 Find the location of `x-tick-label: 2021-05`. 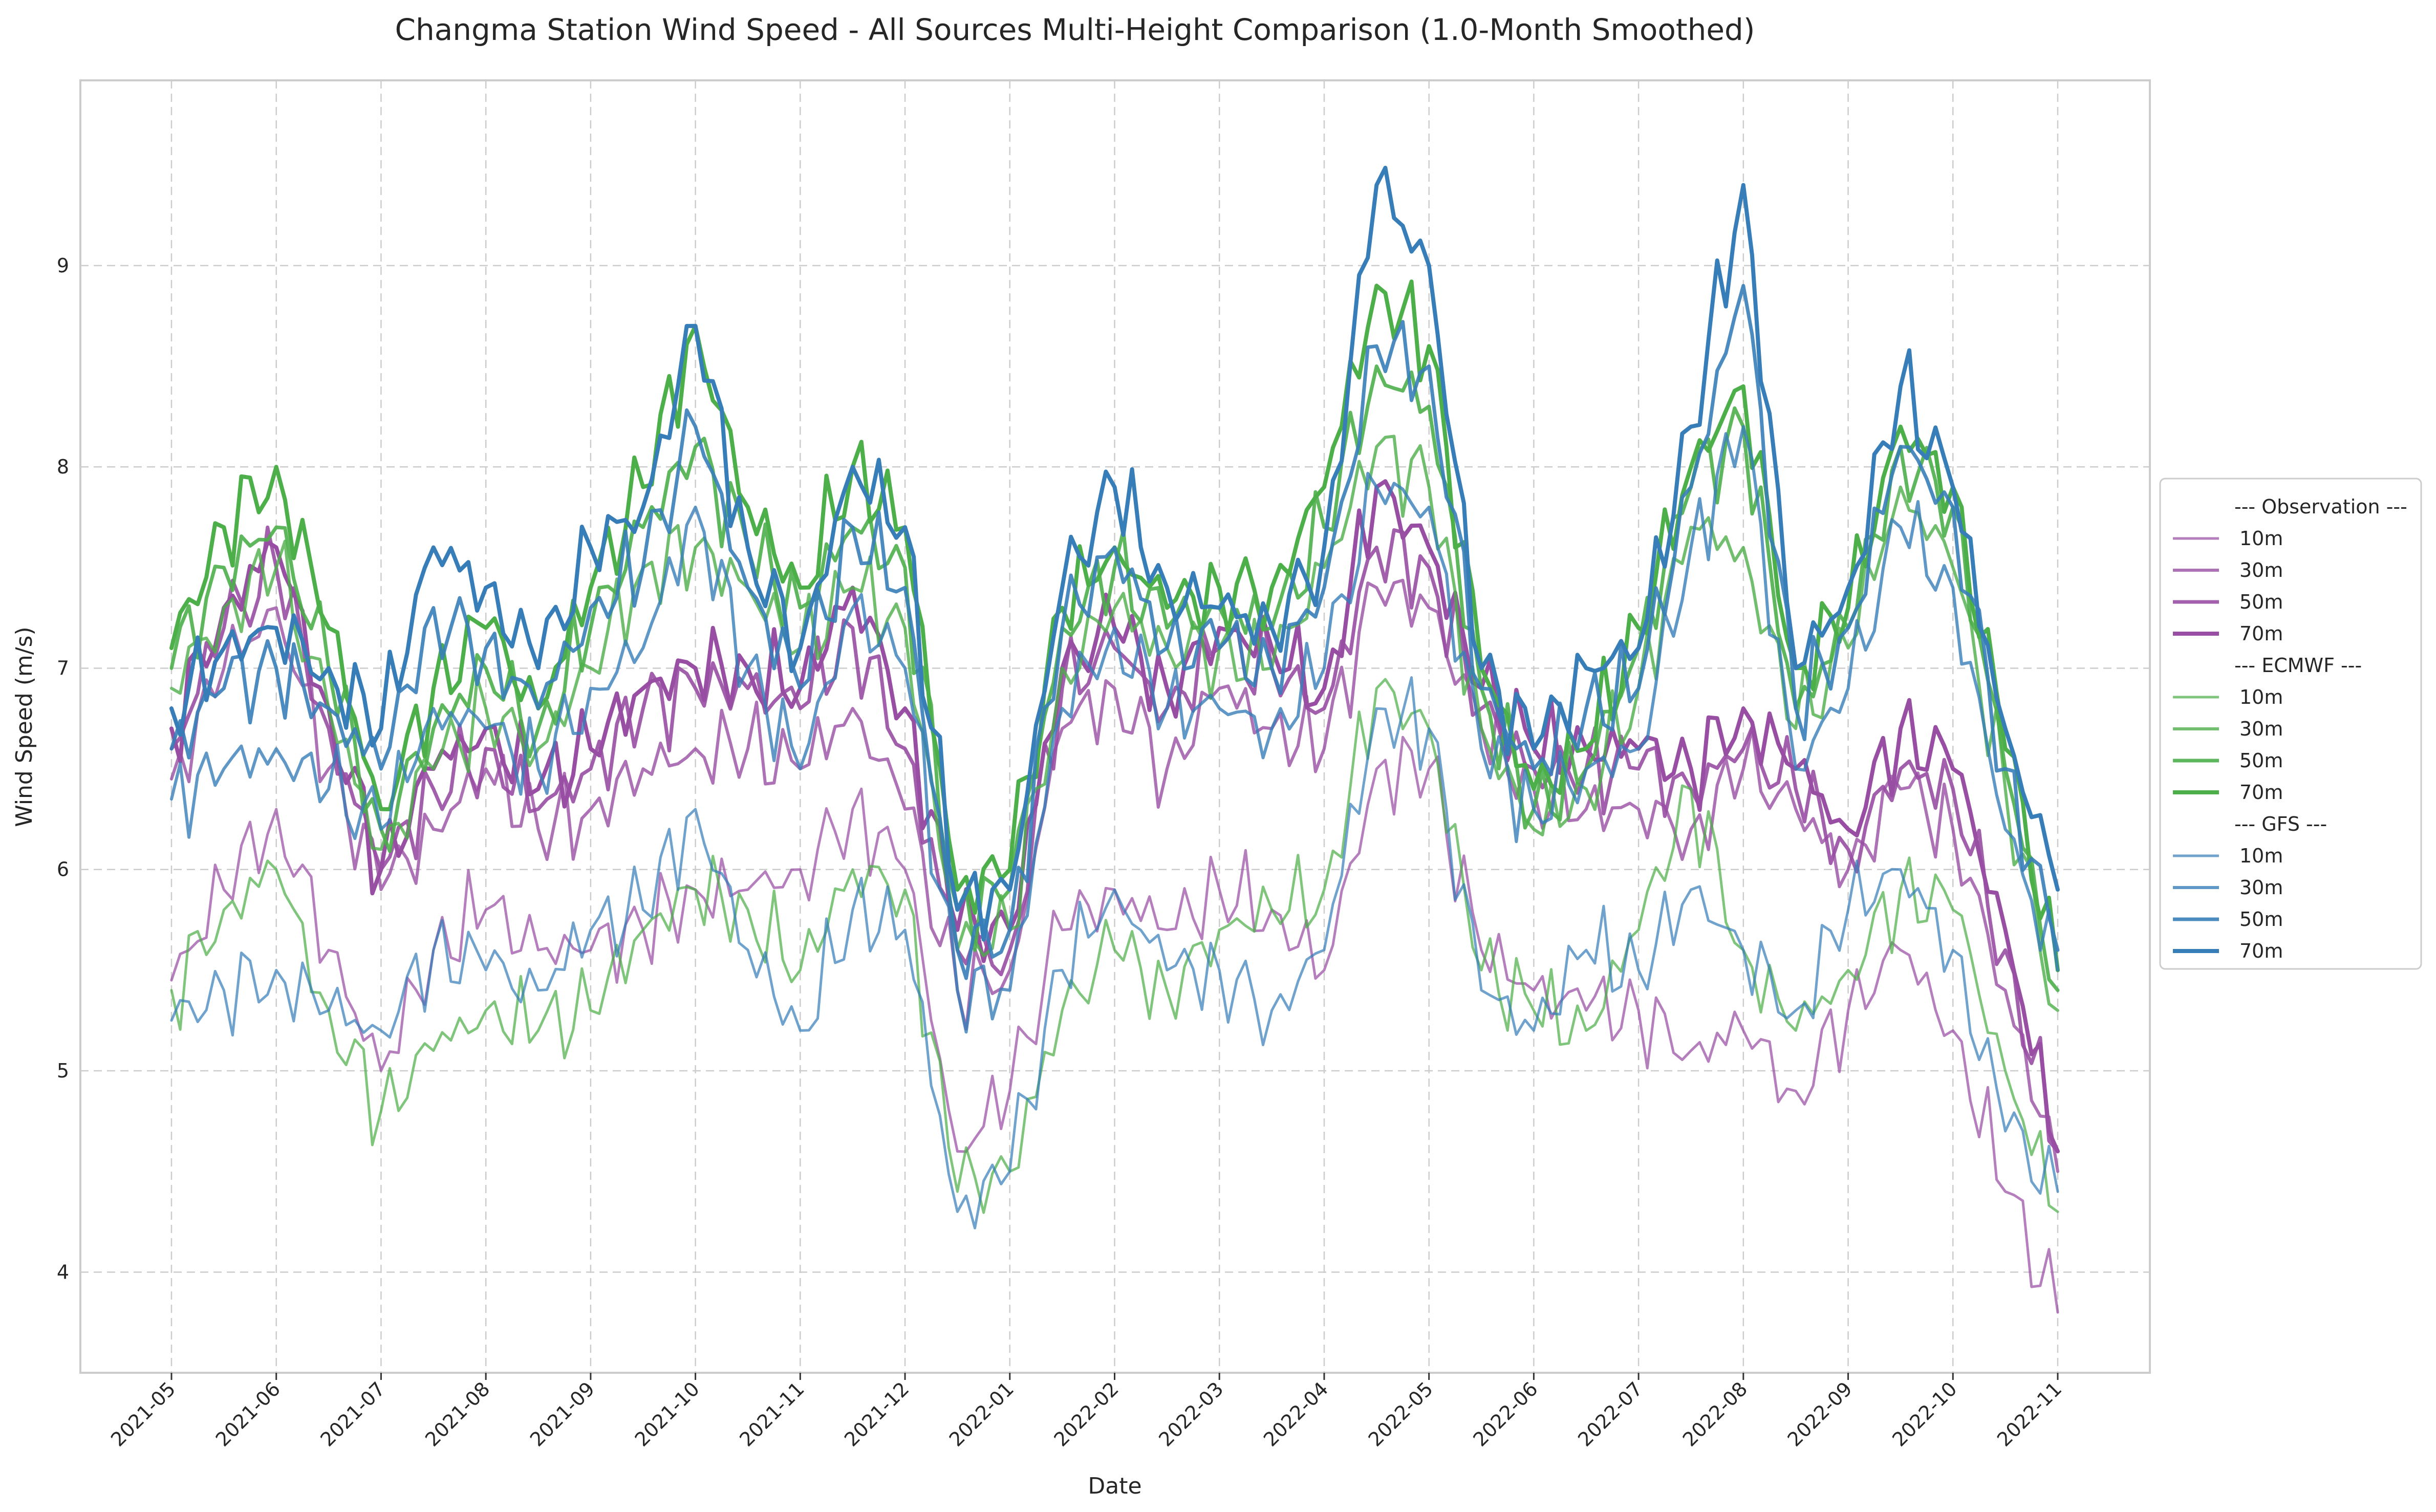

x-tick-label: 2021-05 is located at coordinates (143, 1414).